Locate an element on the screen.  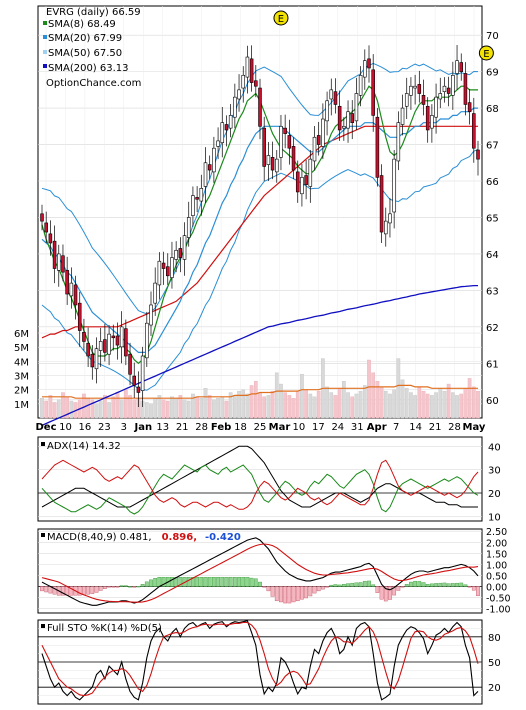
adx-panel-frame is located at coordinates (260, 479).